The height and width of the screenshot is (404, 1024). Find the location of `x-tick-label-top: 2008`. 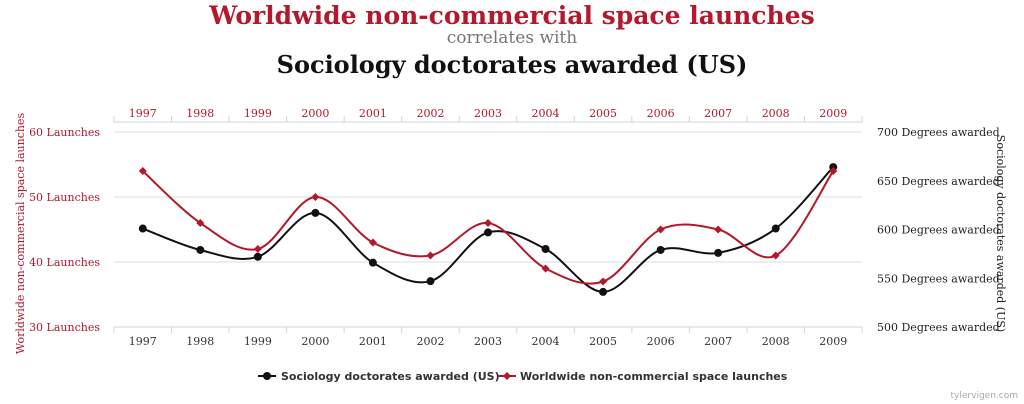

x-tick-label-top: 2008 is located at coordinates (776, 113).